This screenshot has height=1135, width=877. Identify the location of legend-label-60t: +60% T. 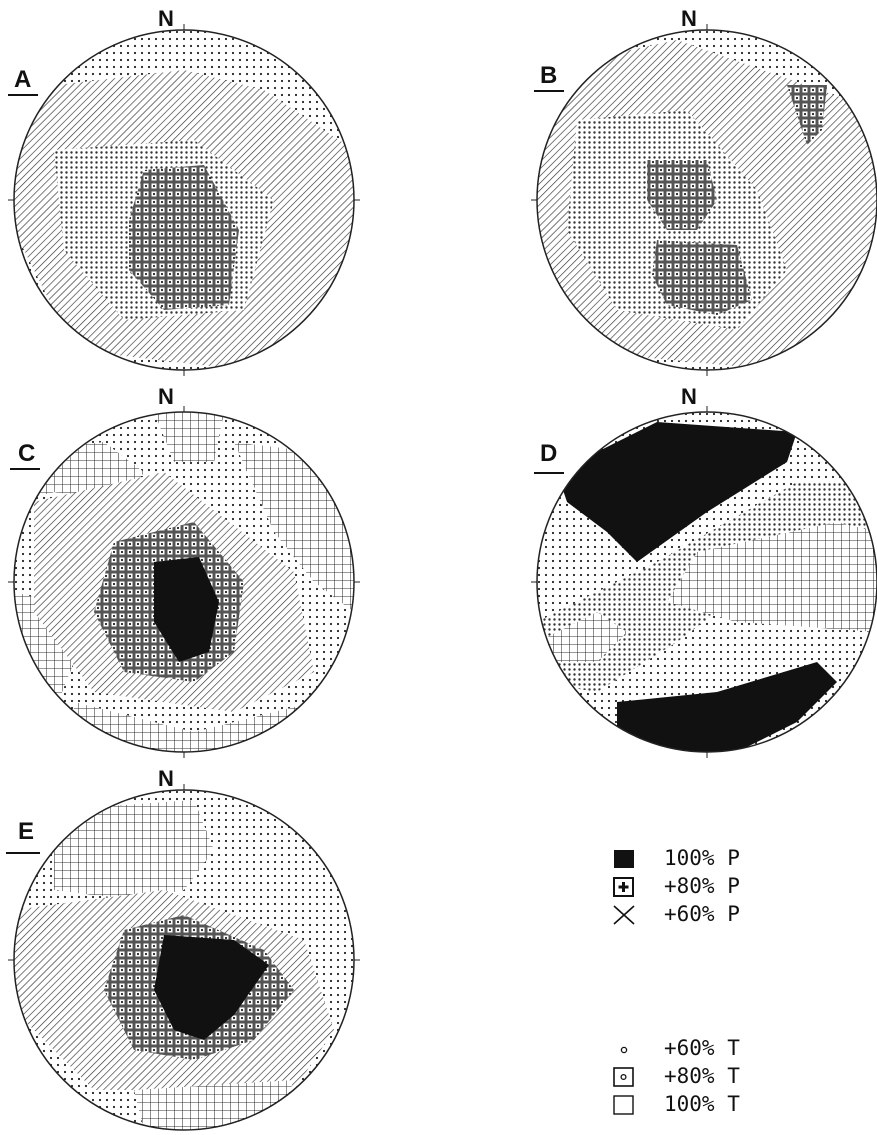
(702, 1048).